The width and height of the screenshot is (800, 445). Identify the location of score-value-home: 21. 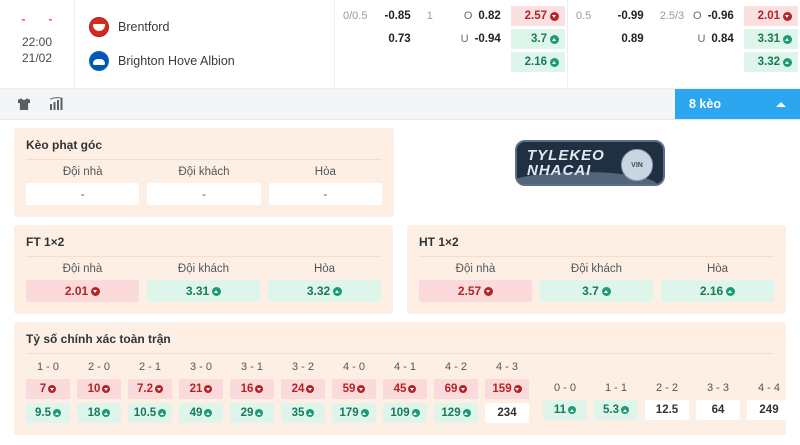
(201, 389).